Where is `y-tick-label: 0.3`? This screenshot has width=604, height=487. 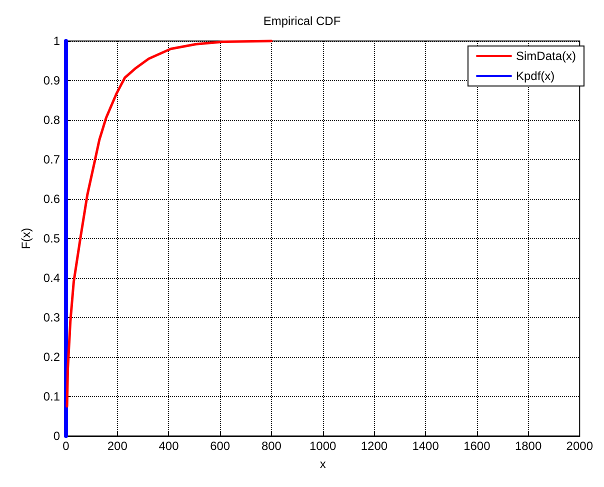 y-tick-label: 0.3 is located at coordinates (51, 317).